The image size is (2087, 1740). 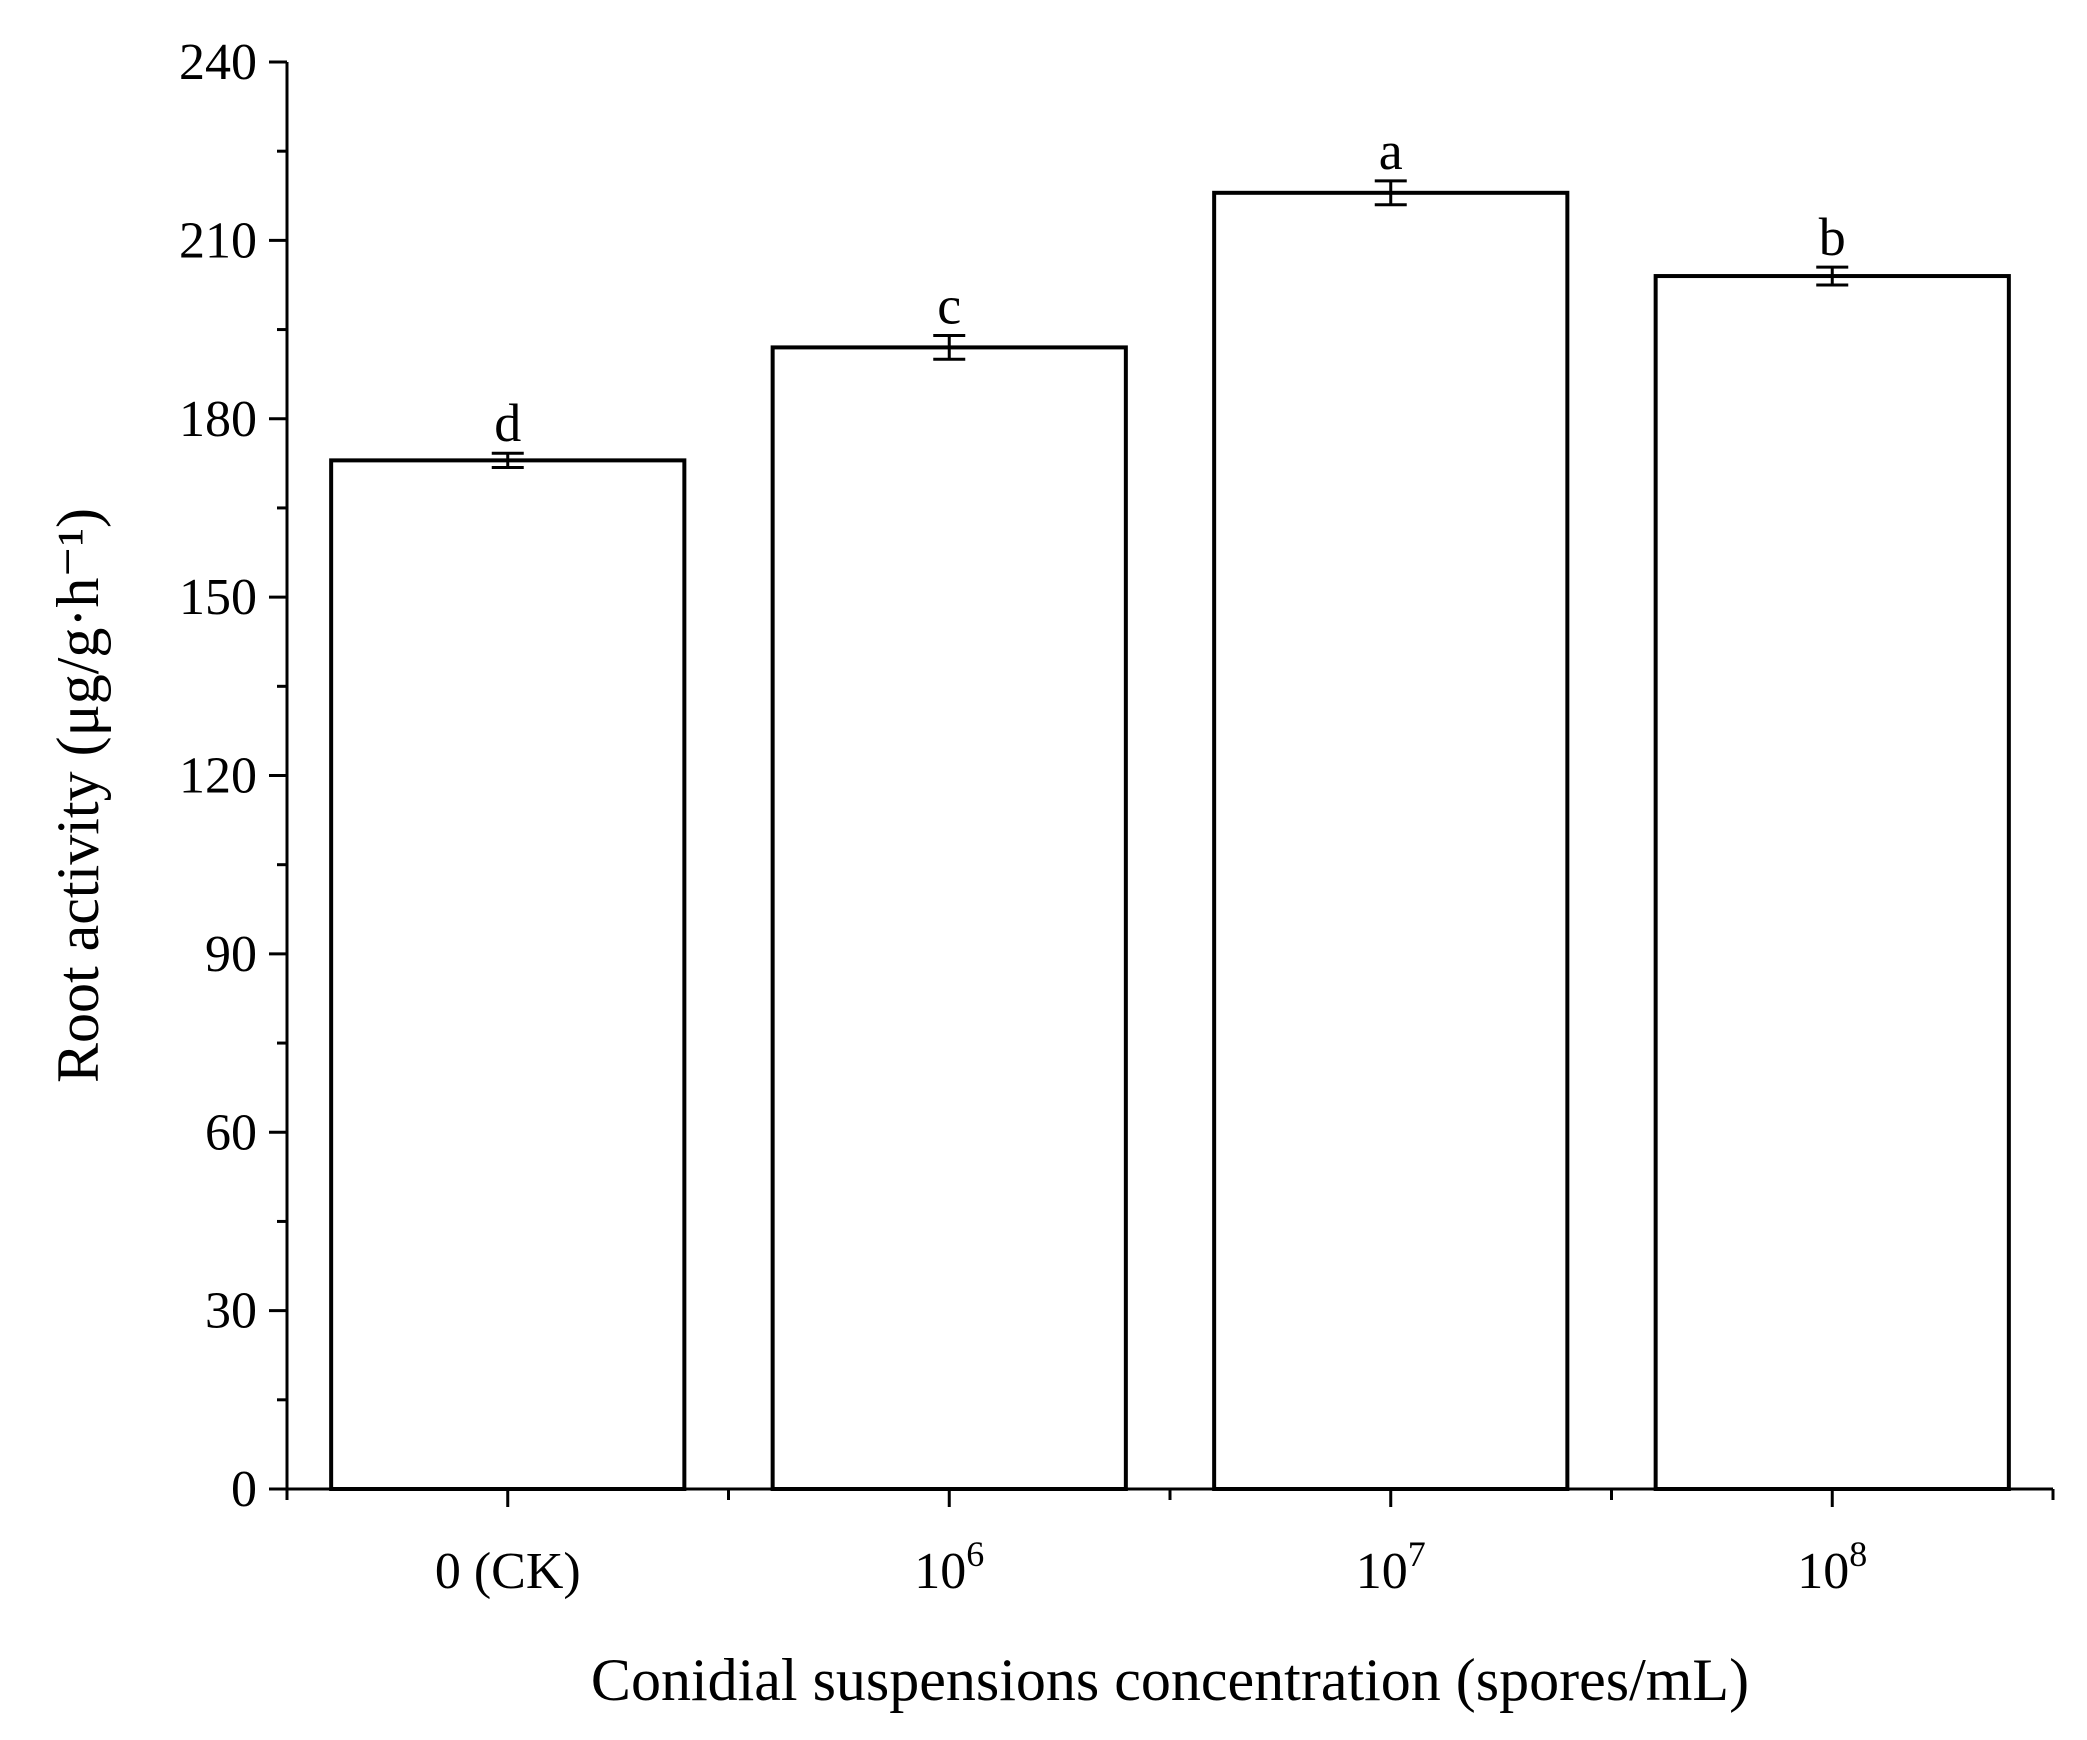 I want to click on significance-letter: b, so click(x=1832, y=237).